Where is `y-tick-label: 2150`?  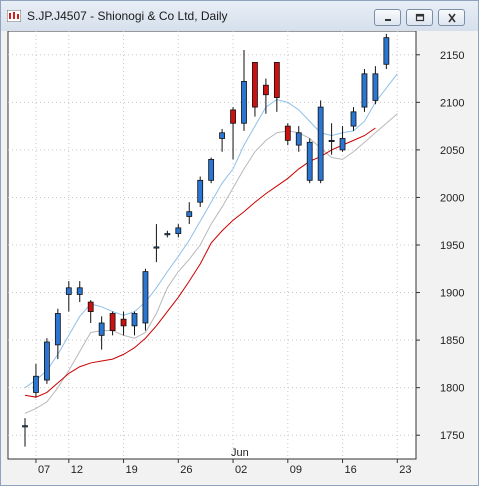
y-tick-label: 2150 is located at coordinates (452, 56).